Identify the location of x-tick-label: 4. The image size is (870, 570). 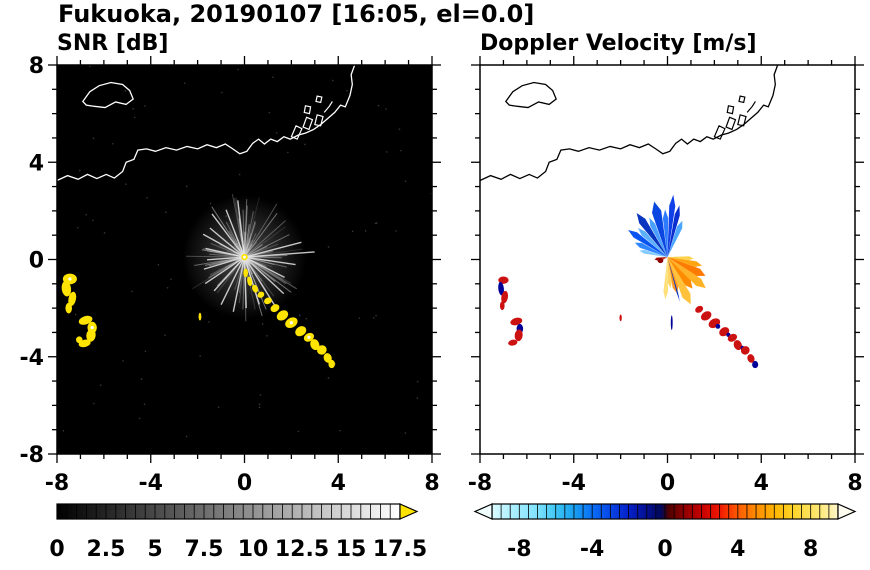
(338, 483).